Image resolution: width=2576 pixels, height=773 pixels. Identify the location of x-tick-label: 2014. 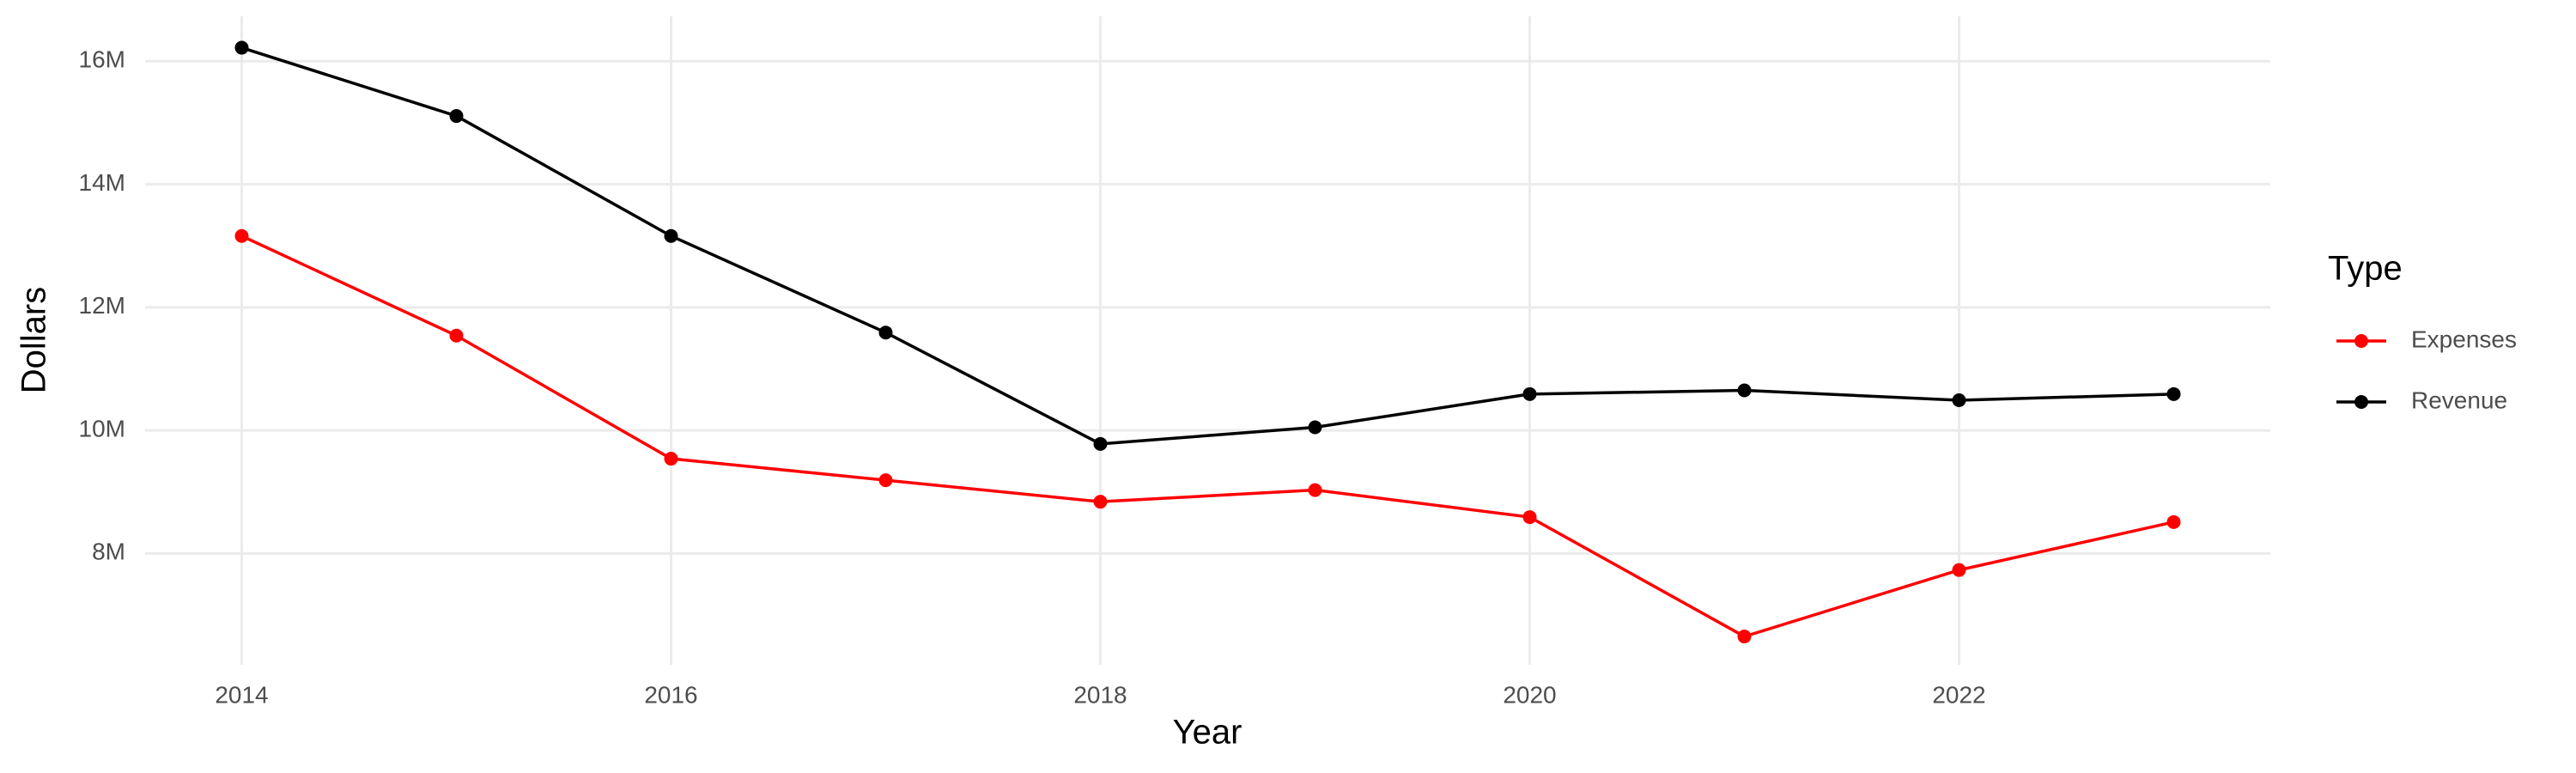
(241, 694).